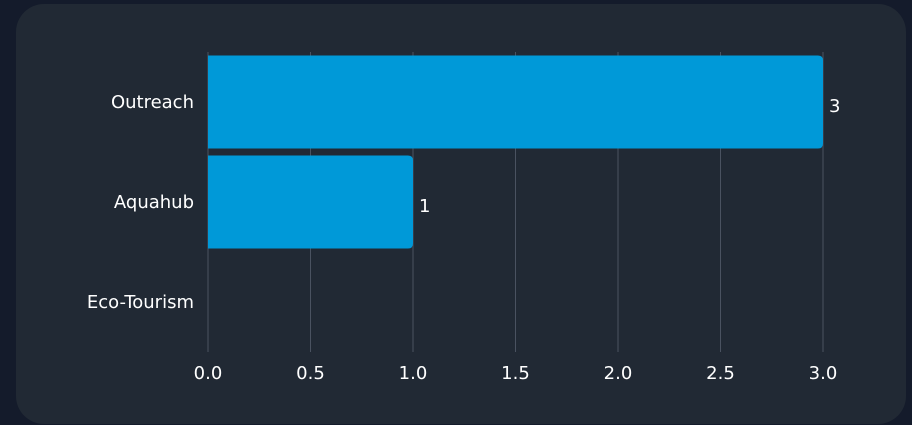  What do you see at coordinates (618, 373) in the screenshot?
I see `x-tick-label: 2.0` at bounding box center [618, 373].